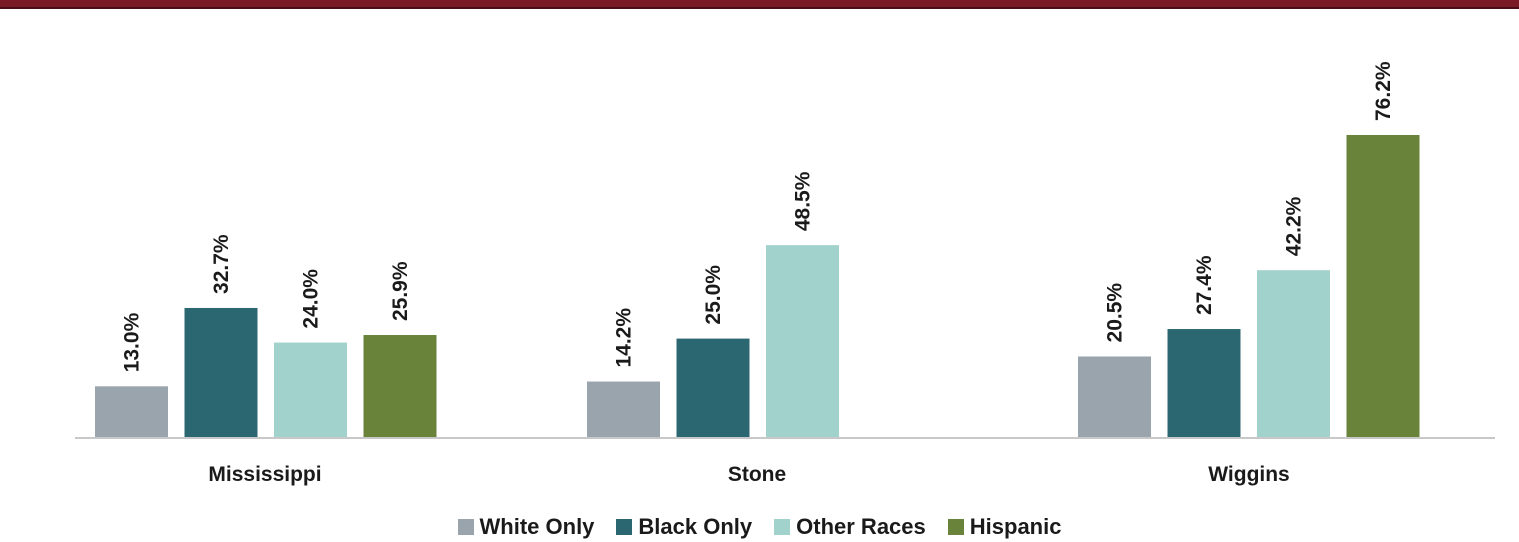 This screenshot has width=1519, height=542. What do you see at coordinates (400, 291) in the screenshot?
I see `data-label: 25.9%` at bounding box center [400, 291].